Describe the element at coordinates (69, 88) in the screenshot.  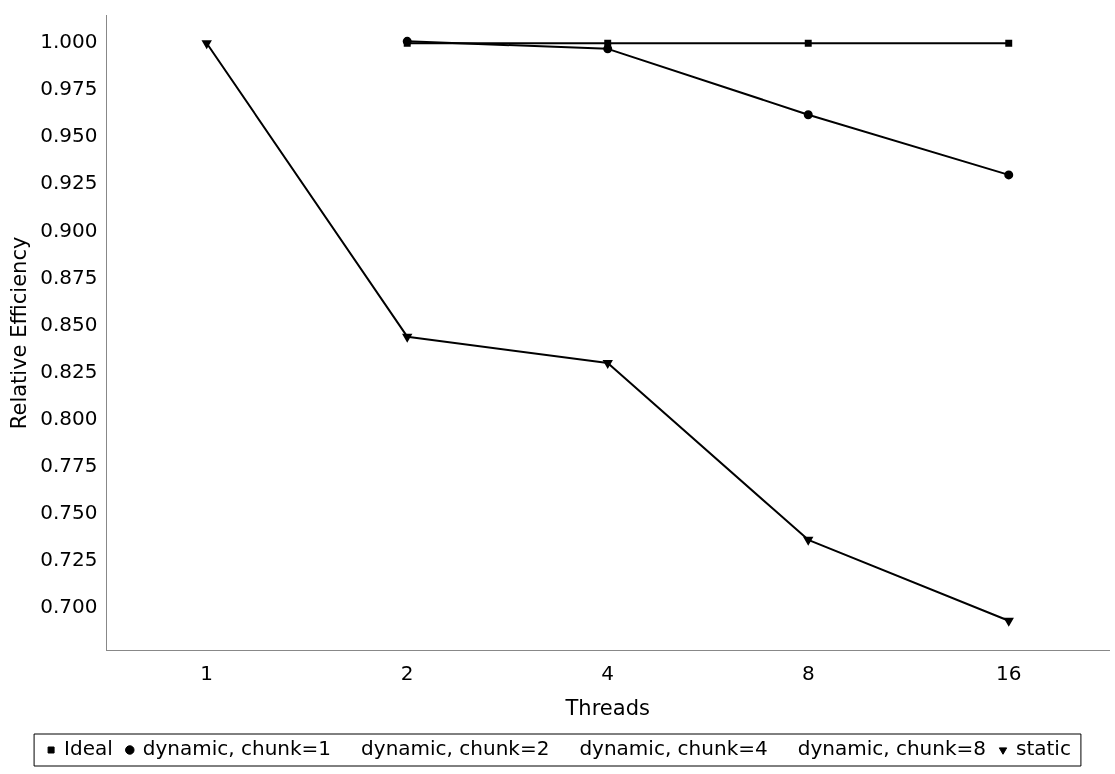
I see `y-tick-label: 0.975` at that location.